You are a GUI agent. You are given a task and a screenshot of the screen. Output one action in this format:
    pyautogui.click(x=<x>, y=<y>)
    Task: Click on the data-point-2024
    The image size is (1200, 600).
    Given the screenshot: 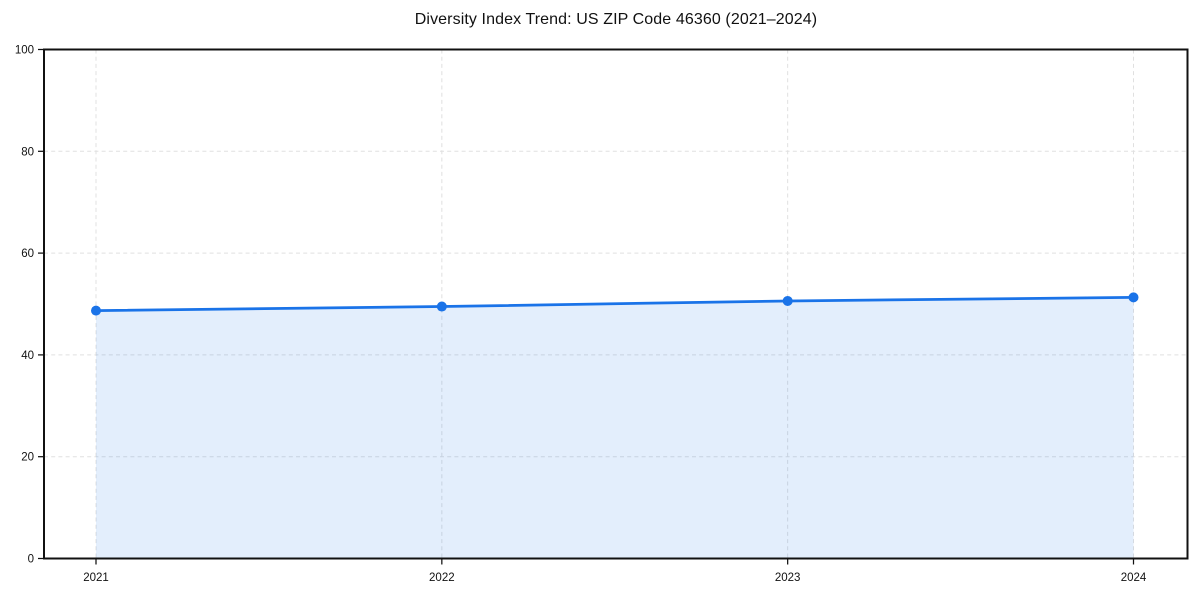 What is the action you would take?
    pyautogui.click(x=1133, y=297)
    